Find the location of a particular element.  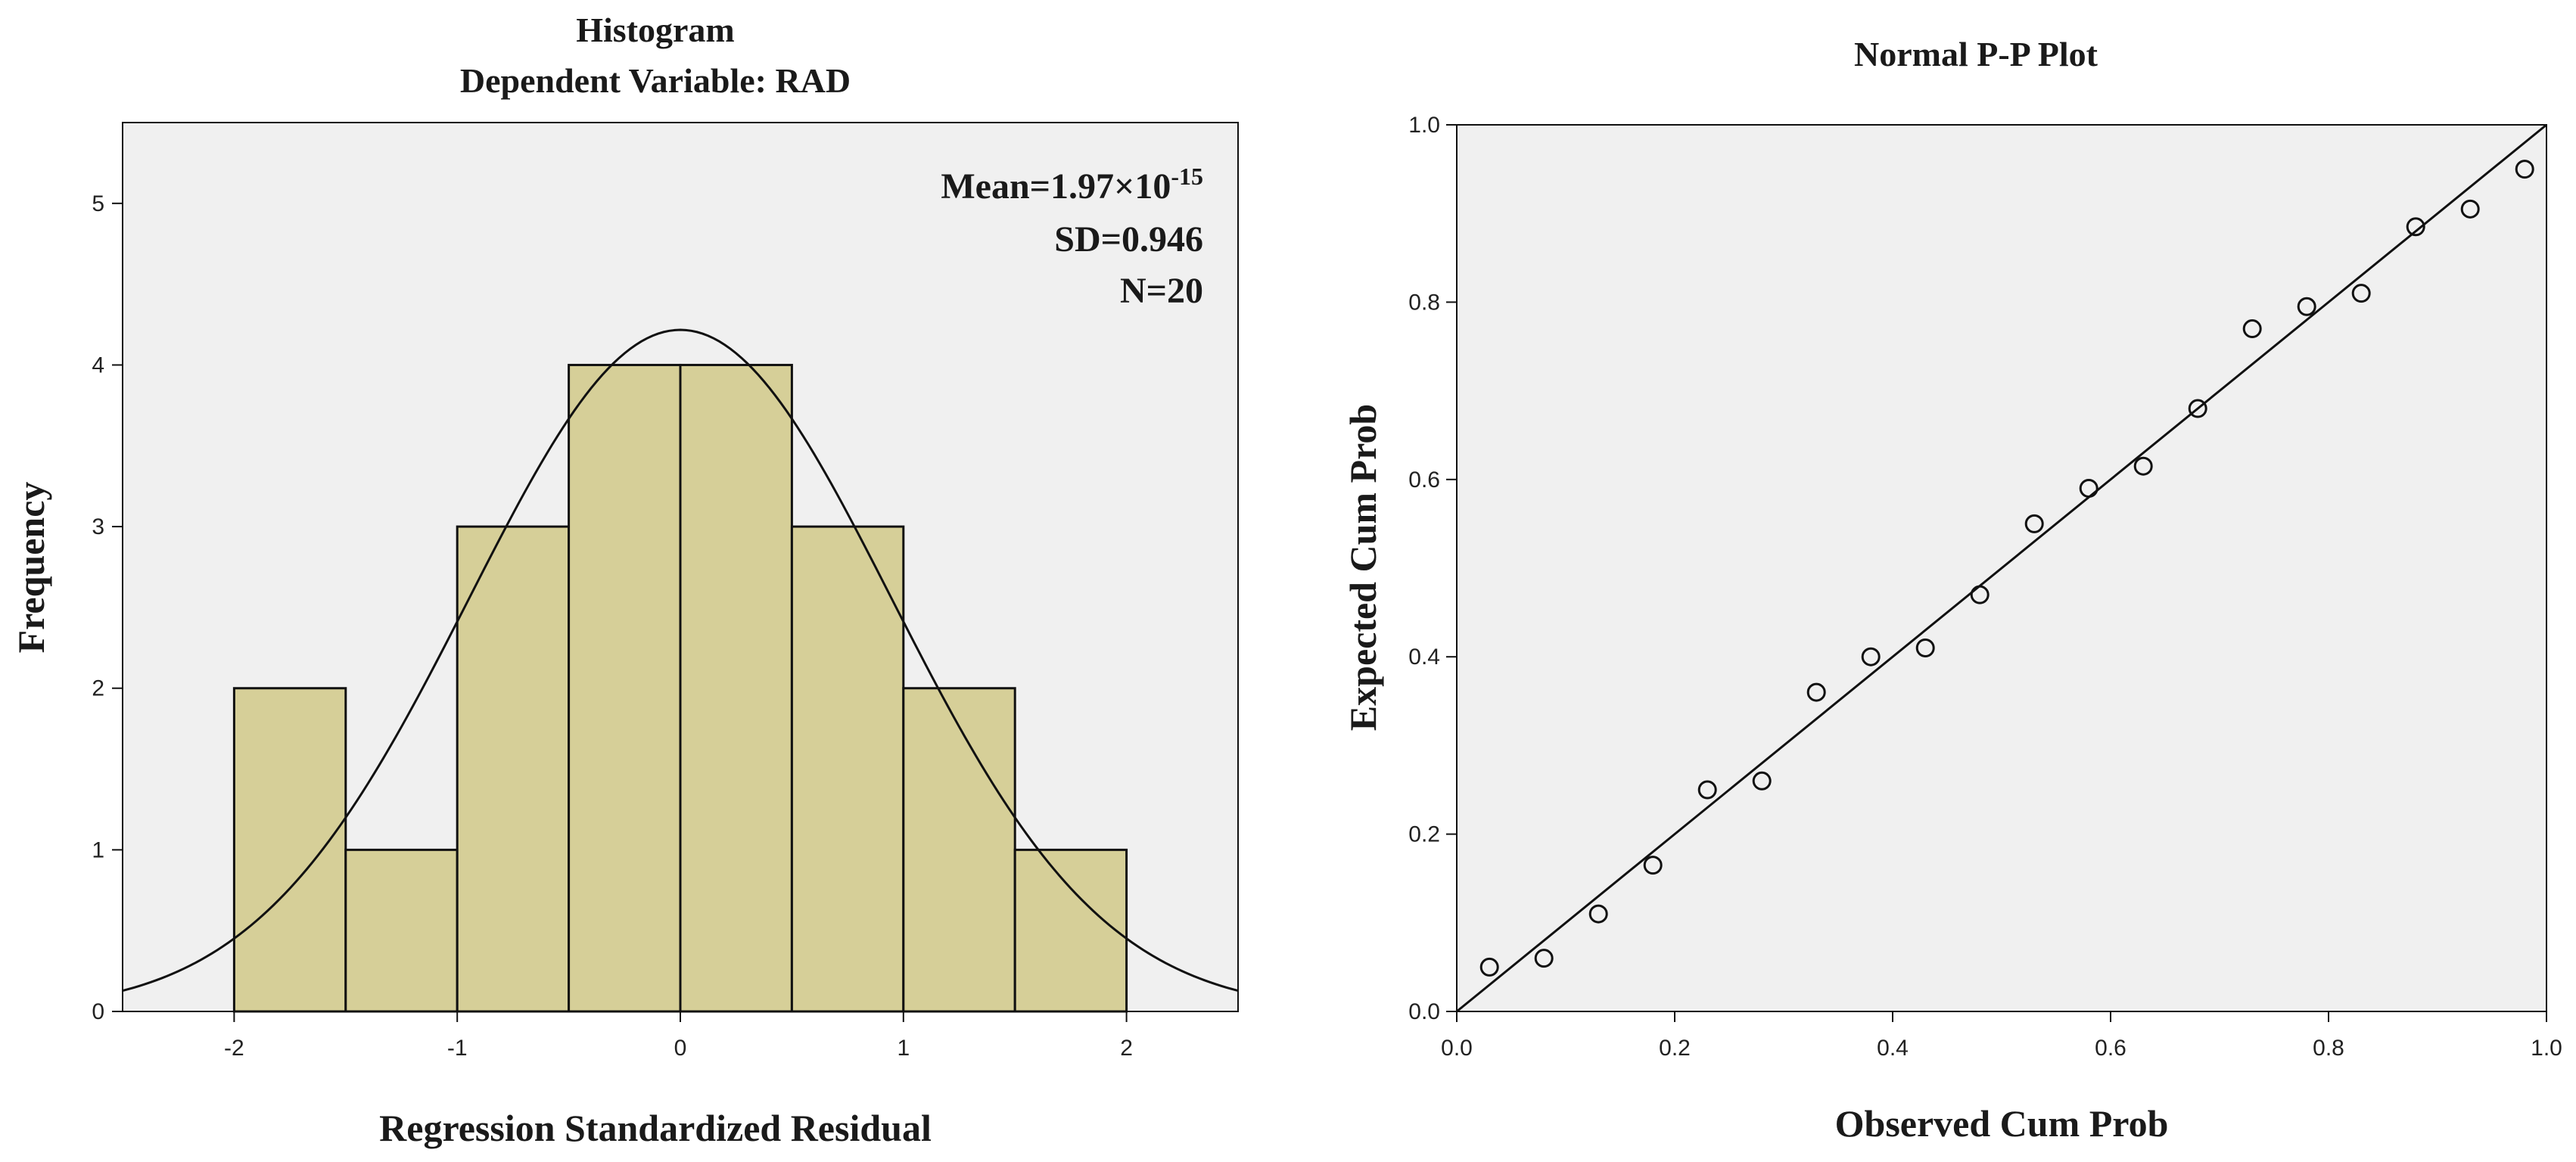

histogram-x-axis: -2 -1 0 1 2 is located at coordinates (678, 1036).